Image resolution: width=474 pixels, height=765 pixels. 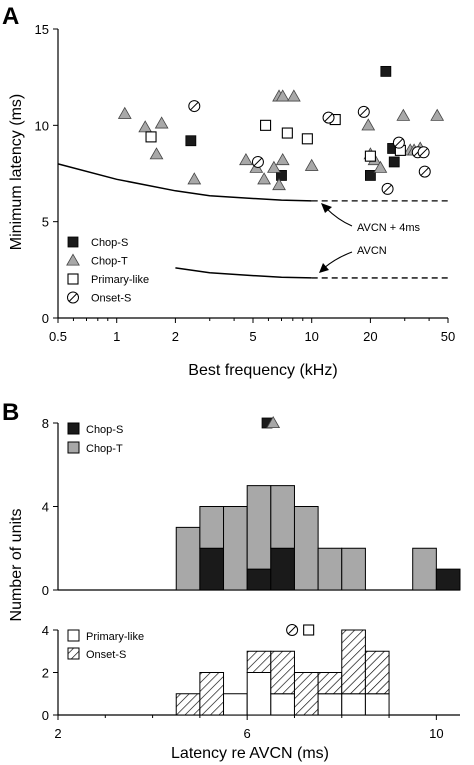 What do you see at coordinates (58, 336) in the screenshot?
I see `x-tick-label: 0.5` at bounding box center [58, 336].